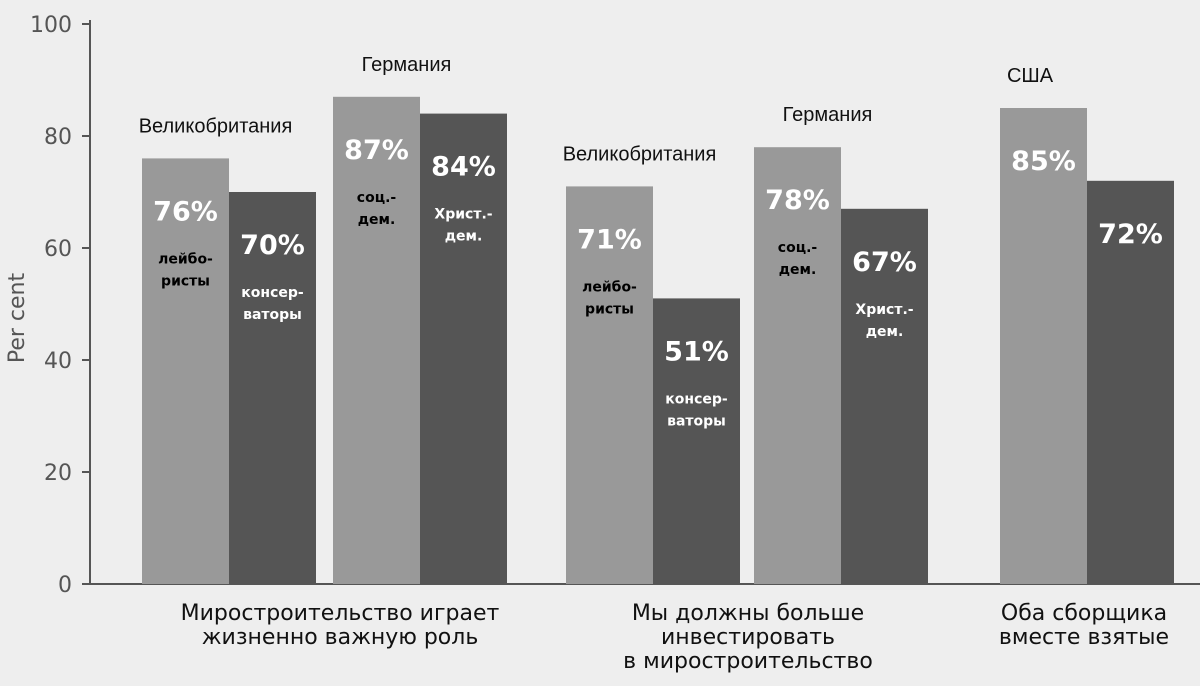  What do you see at coordinates (65, 585) in the screenshot?
I see `y-tick-label: 0` at bounding box center [65, 585].